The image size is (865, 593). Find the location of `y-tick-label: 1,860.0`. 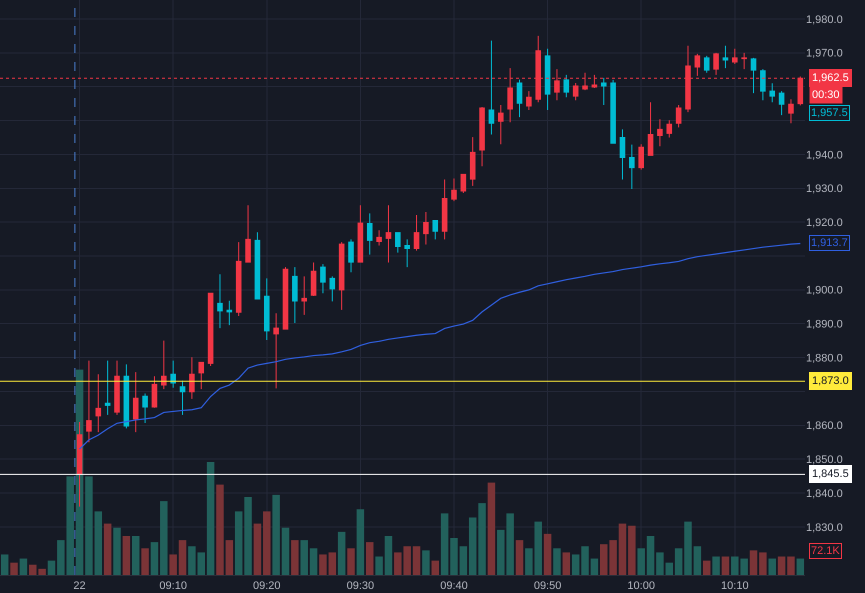

y-tick-label: 1,860.0 is located at coordinates (824, 426).